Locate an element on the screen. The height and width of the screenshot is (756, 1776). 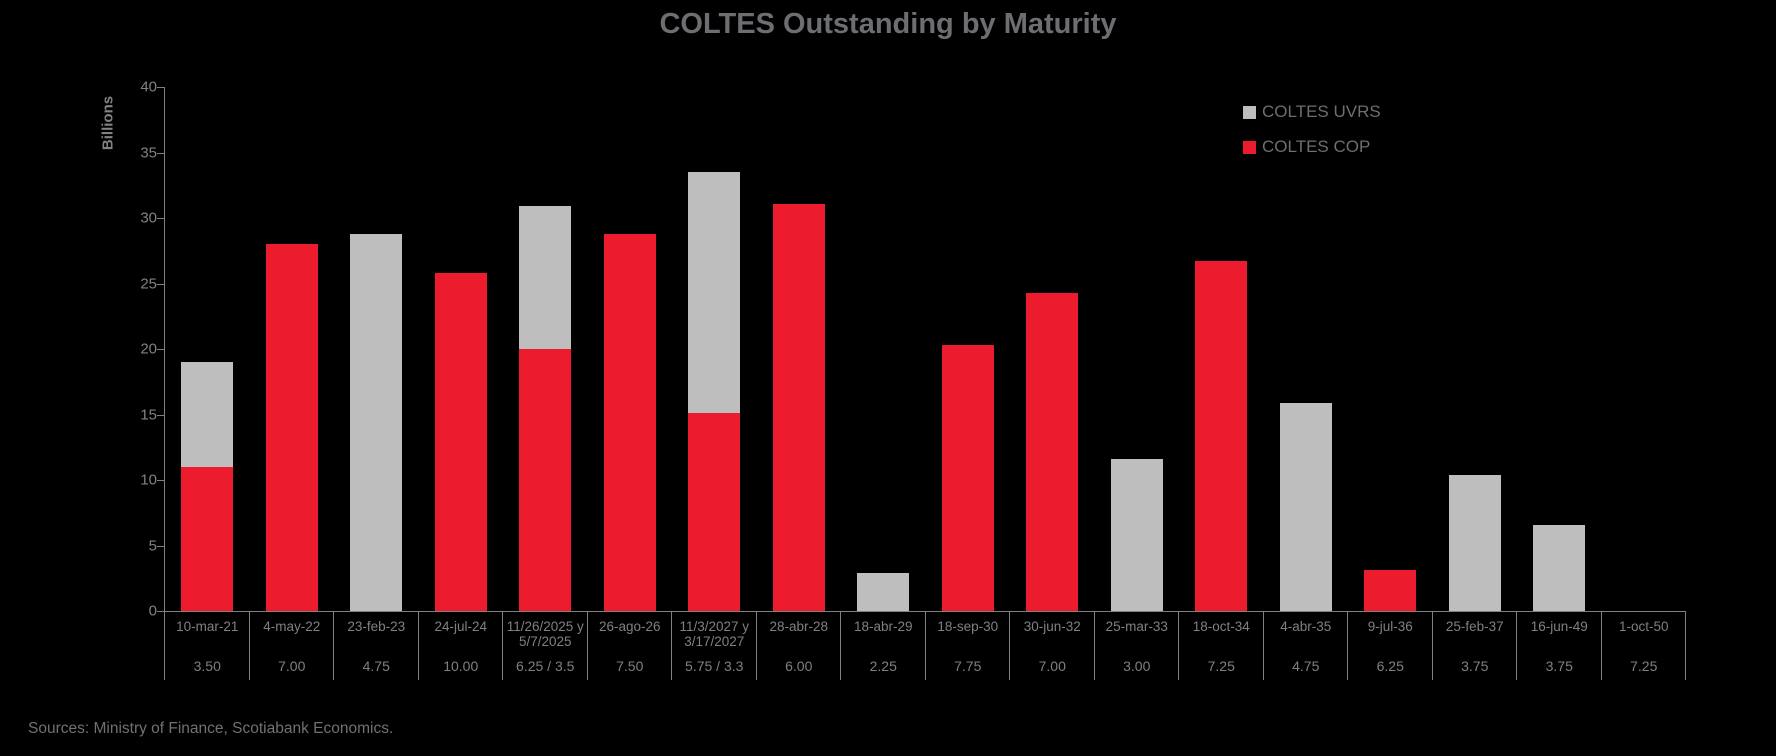
x-label-date: 24-jul-24 is located at coordinates (461, 626).